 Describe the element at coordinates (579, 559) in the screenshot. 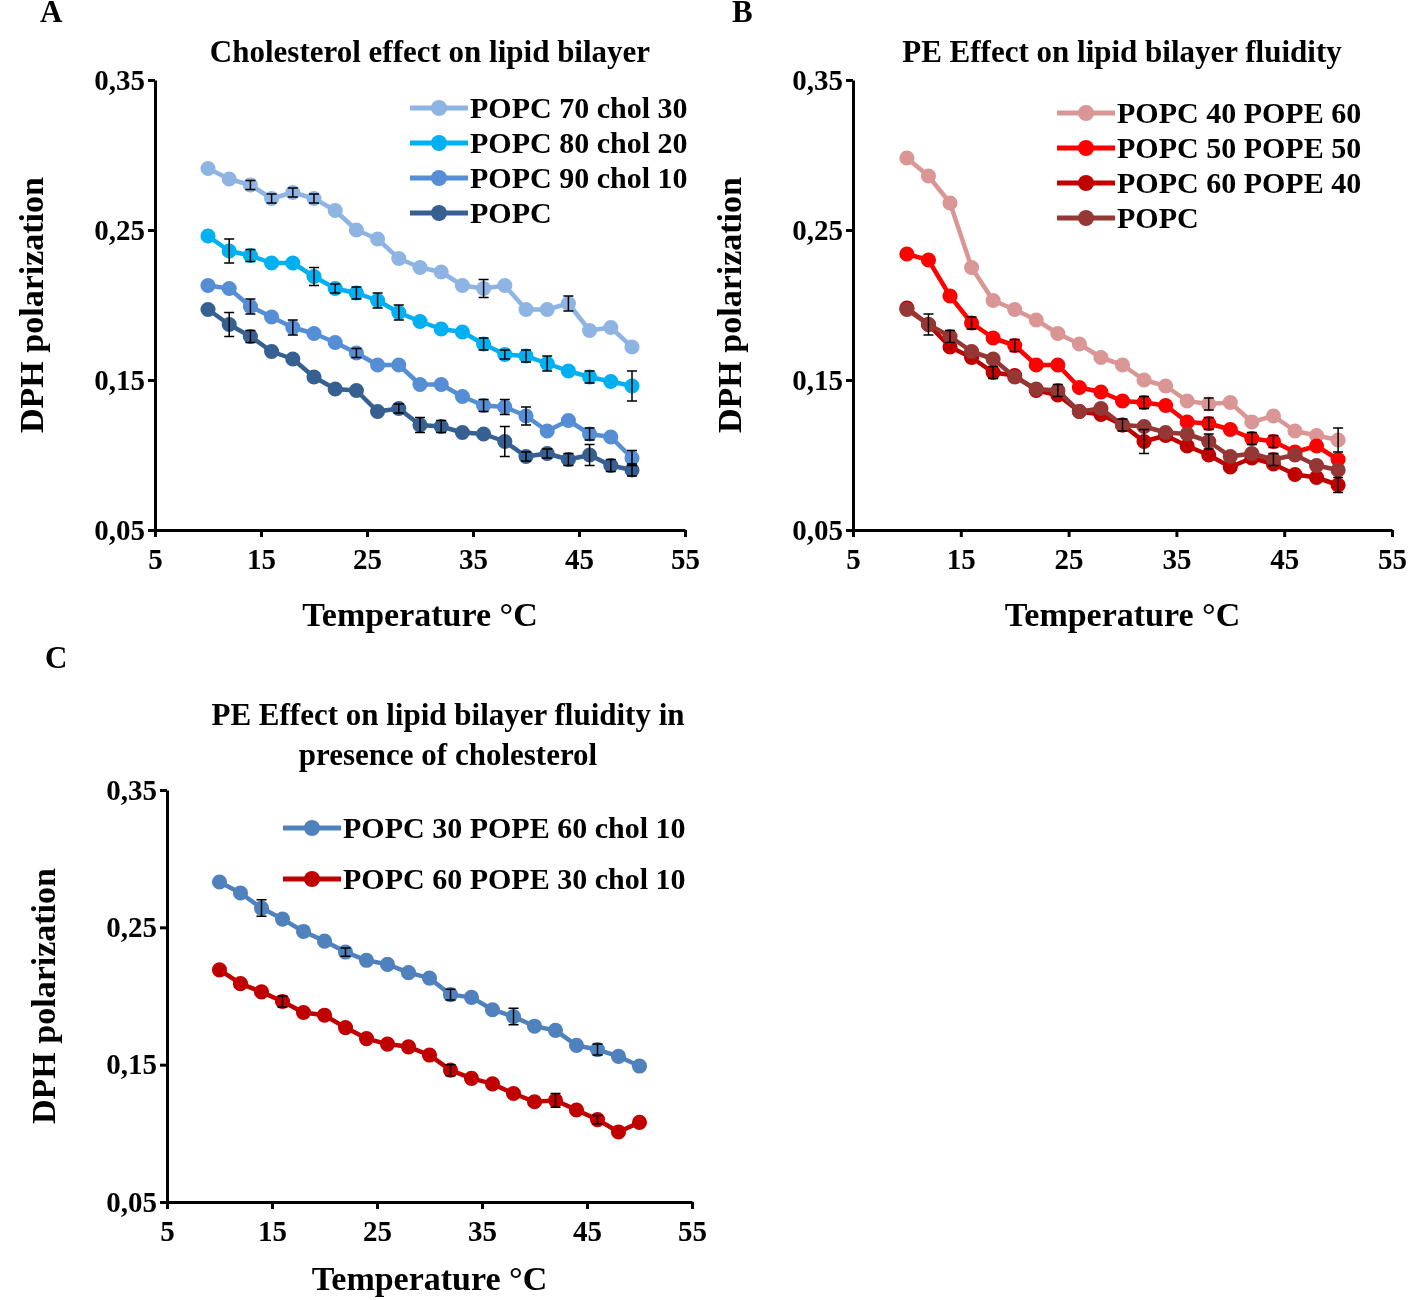

I see `x-tick-label: 45` at that location.